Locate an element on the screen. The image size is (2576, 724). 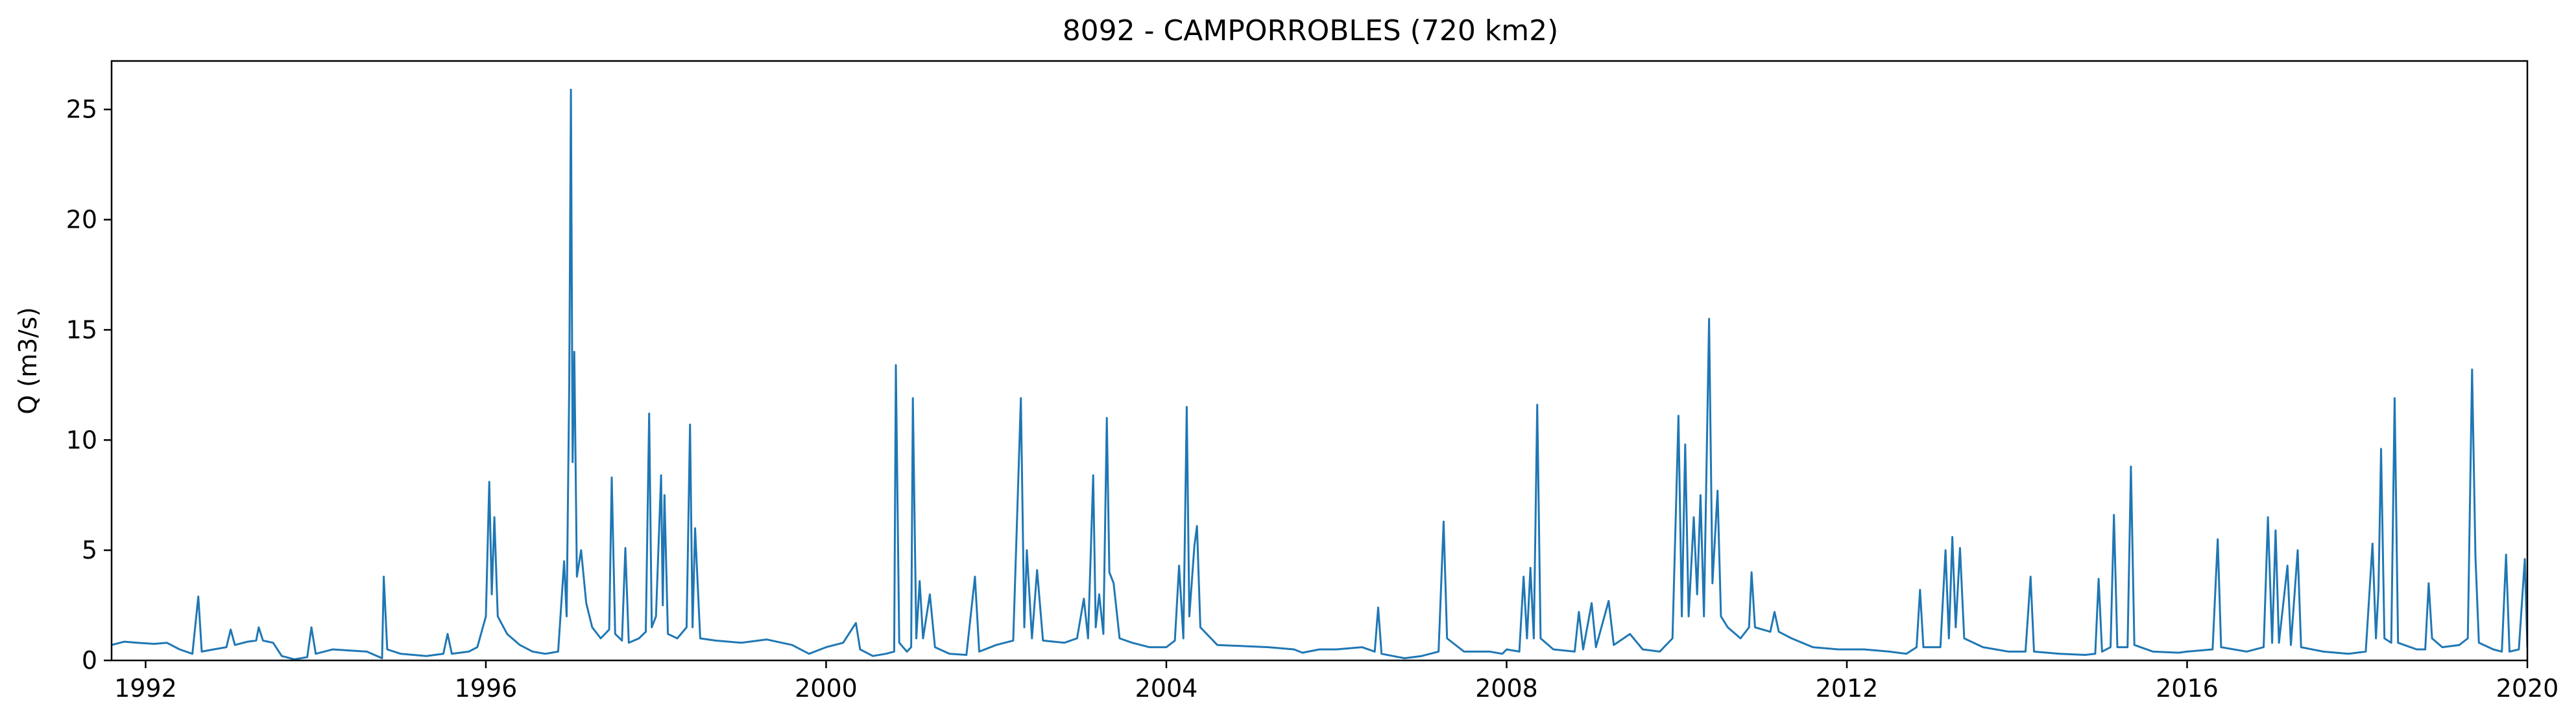
x-tick-label: 1996 is located at coordinates (486, 688).